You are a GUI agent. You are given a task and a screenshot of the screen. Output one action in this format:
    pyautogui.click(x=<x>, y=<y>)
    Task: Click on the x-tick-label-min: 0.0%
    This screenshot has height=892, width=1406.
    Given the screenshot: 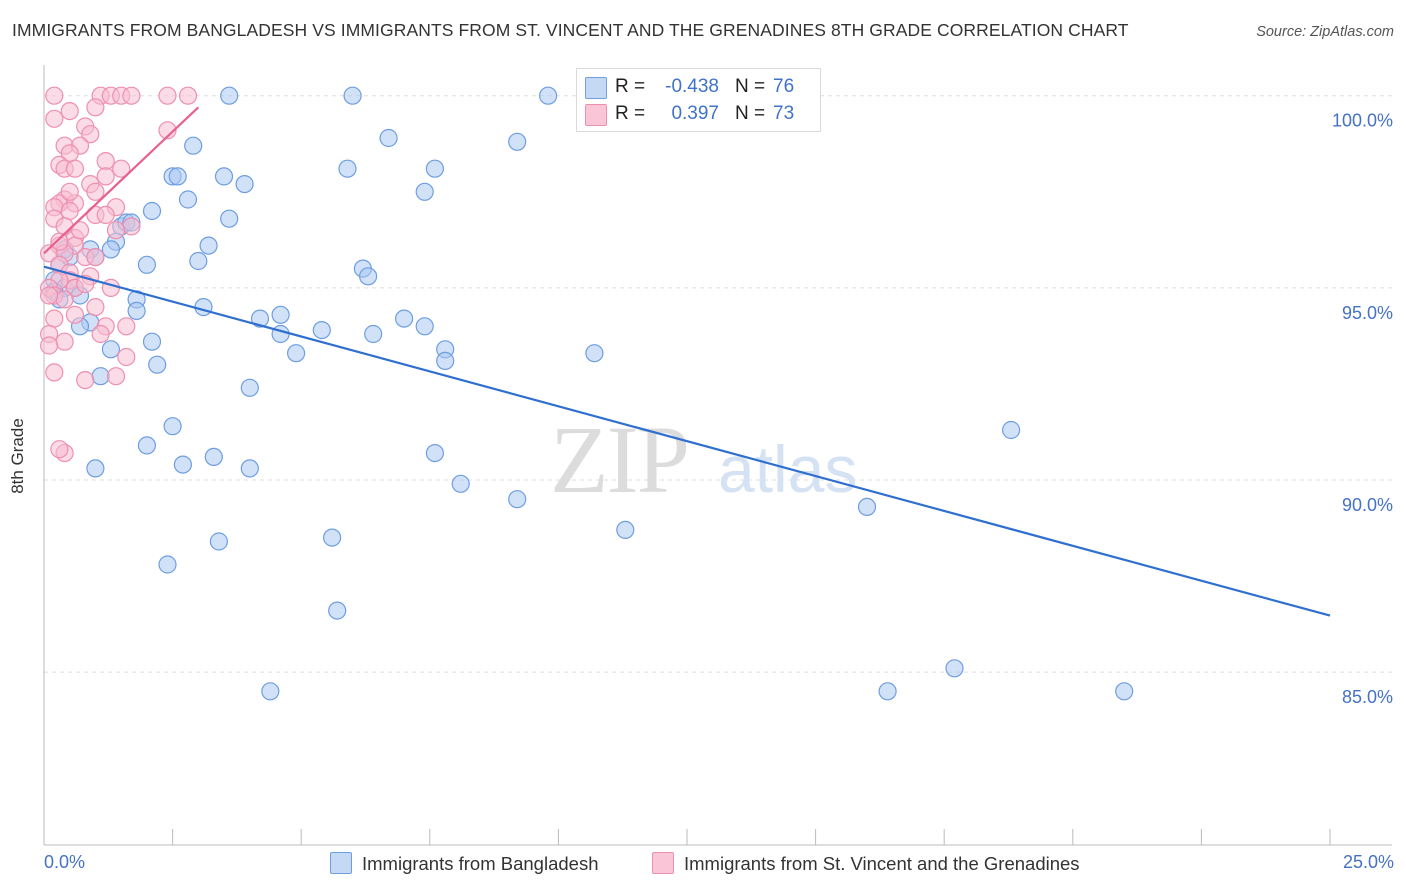 What is the action you would take?
    pyautogui.click(x=65, y=862)
    